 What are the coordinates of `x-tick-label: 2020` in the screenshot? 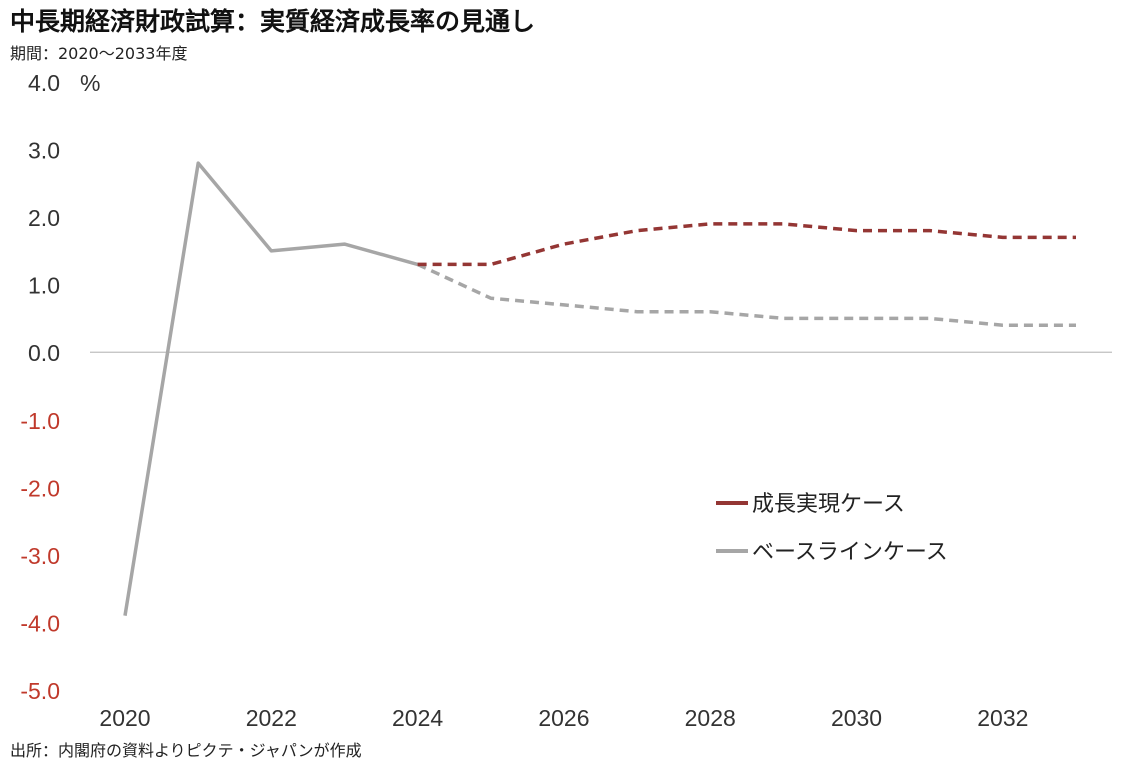 It's located at (124, 718).